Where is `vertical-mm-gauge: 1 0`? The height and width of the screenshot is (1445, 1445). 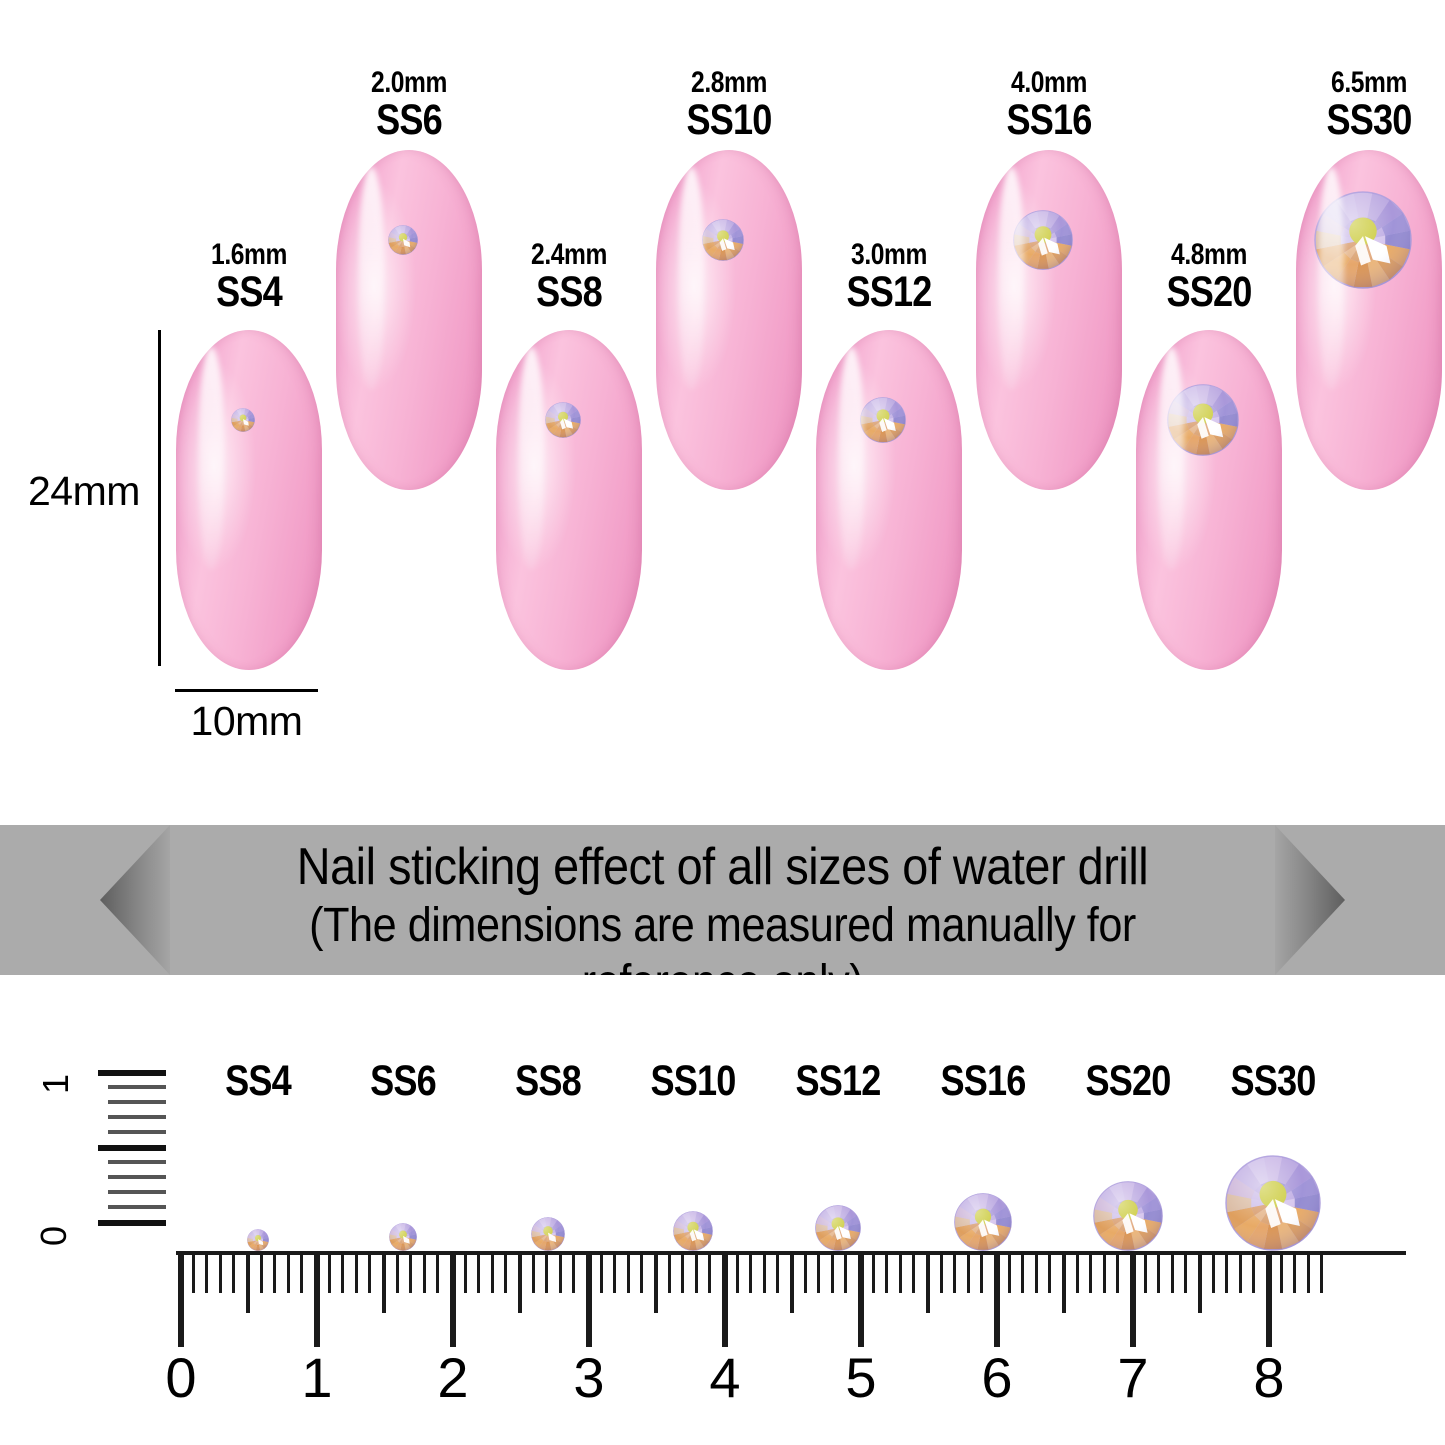
vertical-mm-gauge: 1 0 is located at coordinates (111, 1165).